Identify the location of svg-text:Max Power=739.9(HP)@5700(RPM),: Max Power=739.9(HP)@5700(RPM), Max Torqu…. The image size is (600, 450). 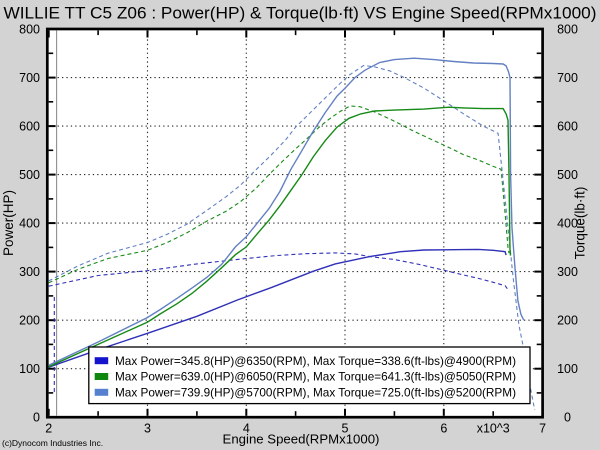
(315, 392).